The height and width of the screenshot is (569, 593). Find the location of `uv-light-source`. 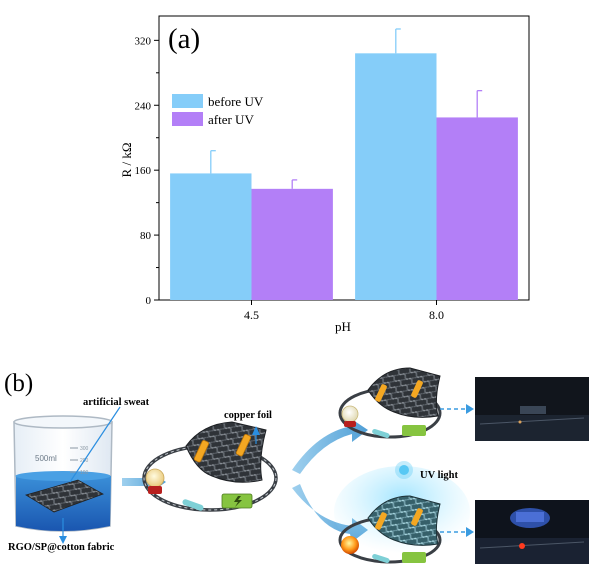

uv-light-source is located at coordinates (404, 470).